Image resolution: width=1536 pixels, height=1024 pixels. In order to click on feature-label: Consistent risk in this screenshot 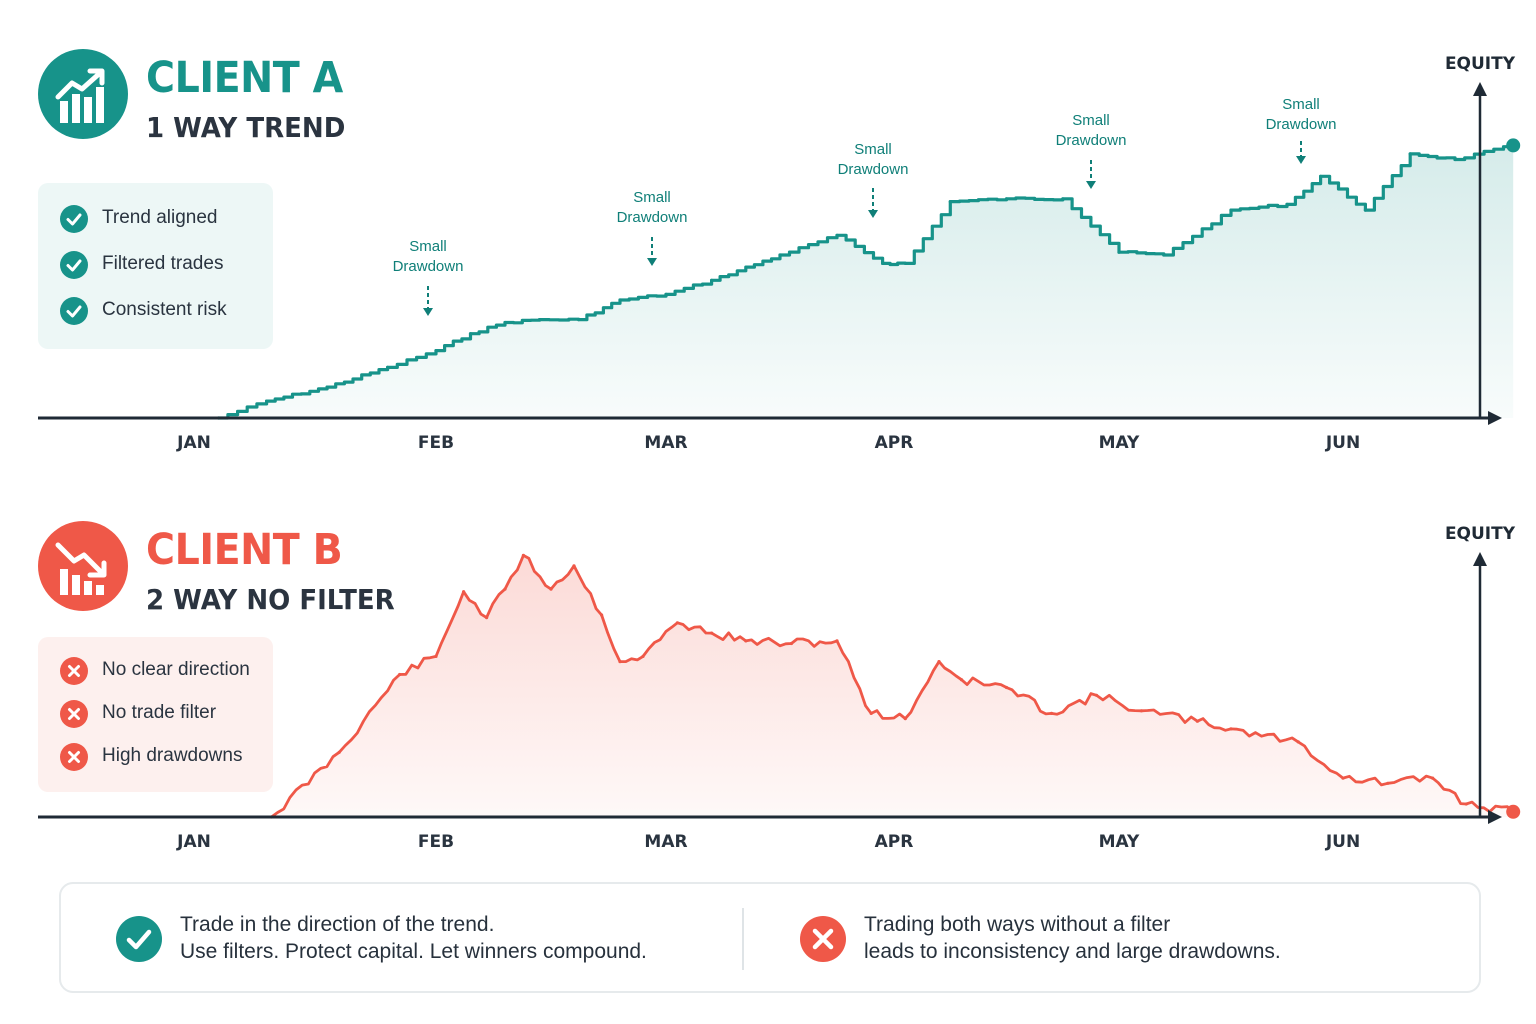, I will do `click(164, 309)`.